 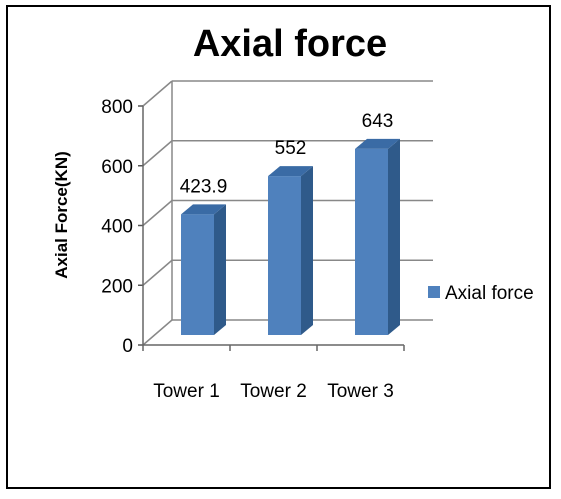 I want to click on x-tick-label: Tower 1, so click(x=186, y=391).